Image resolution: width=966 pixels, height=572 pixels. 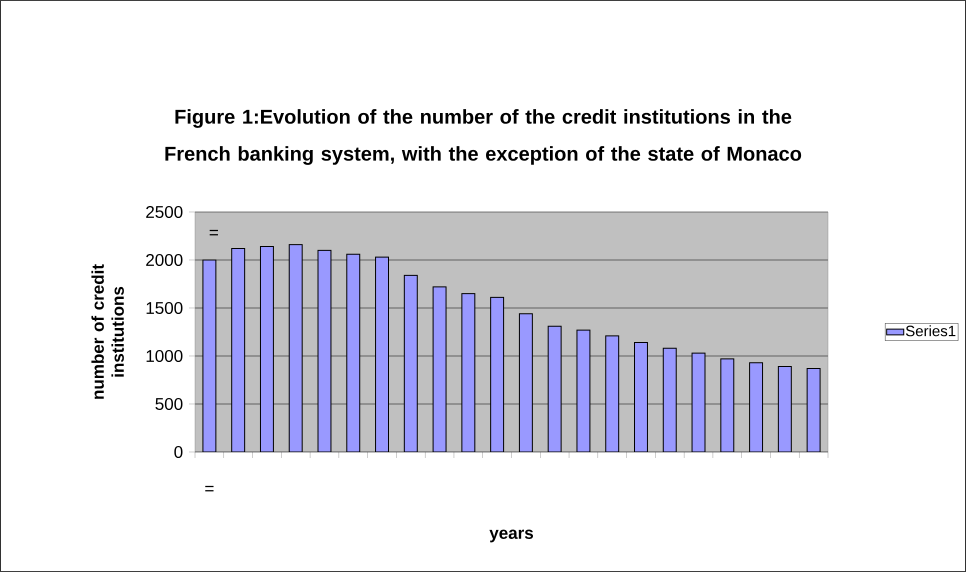 I want to click on y-tick-label: 2500, so click(x=164, y=212).